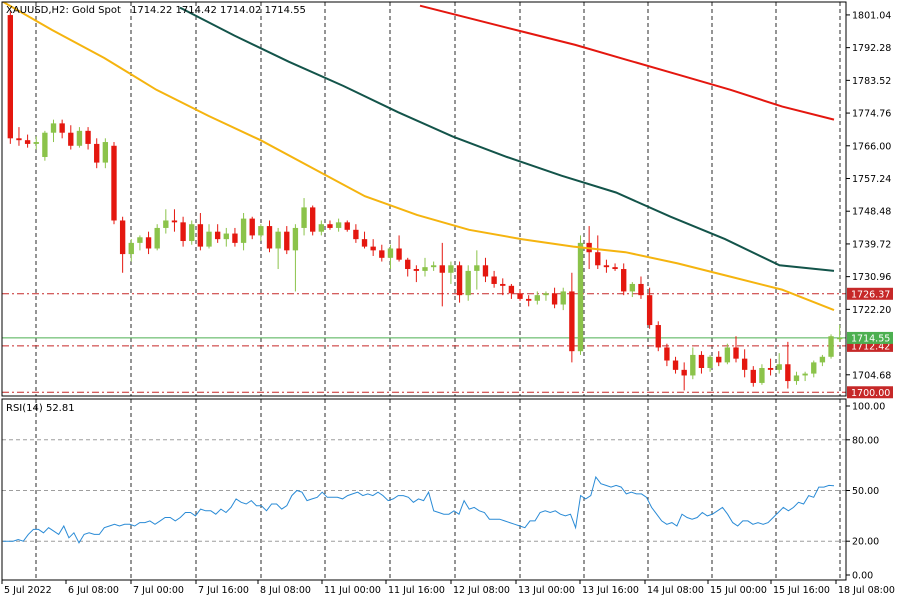  I want to click on moving-average-line, so click(627, 62).